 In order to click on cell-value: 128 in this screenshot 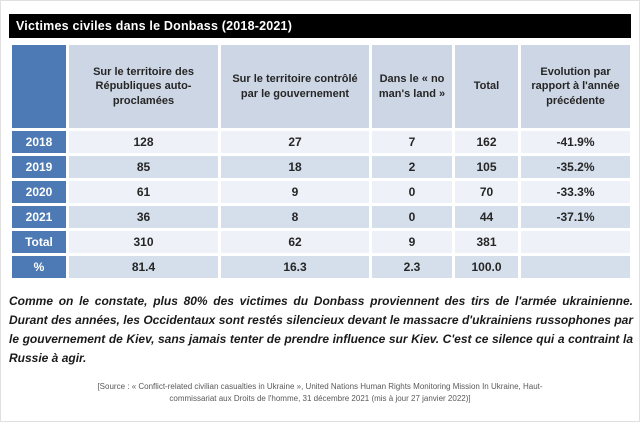, I will do `click(143, 142)`.